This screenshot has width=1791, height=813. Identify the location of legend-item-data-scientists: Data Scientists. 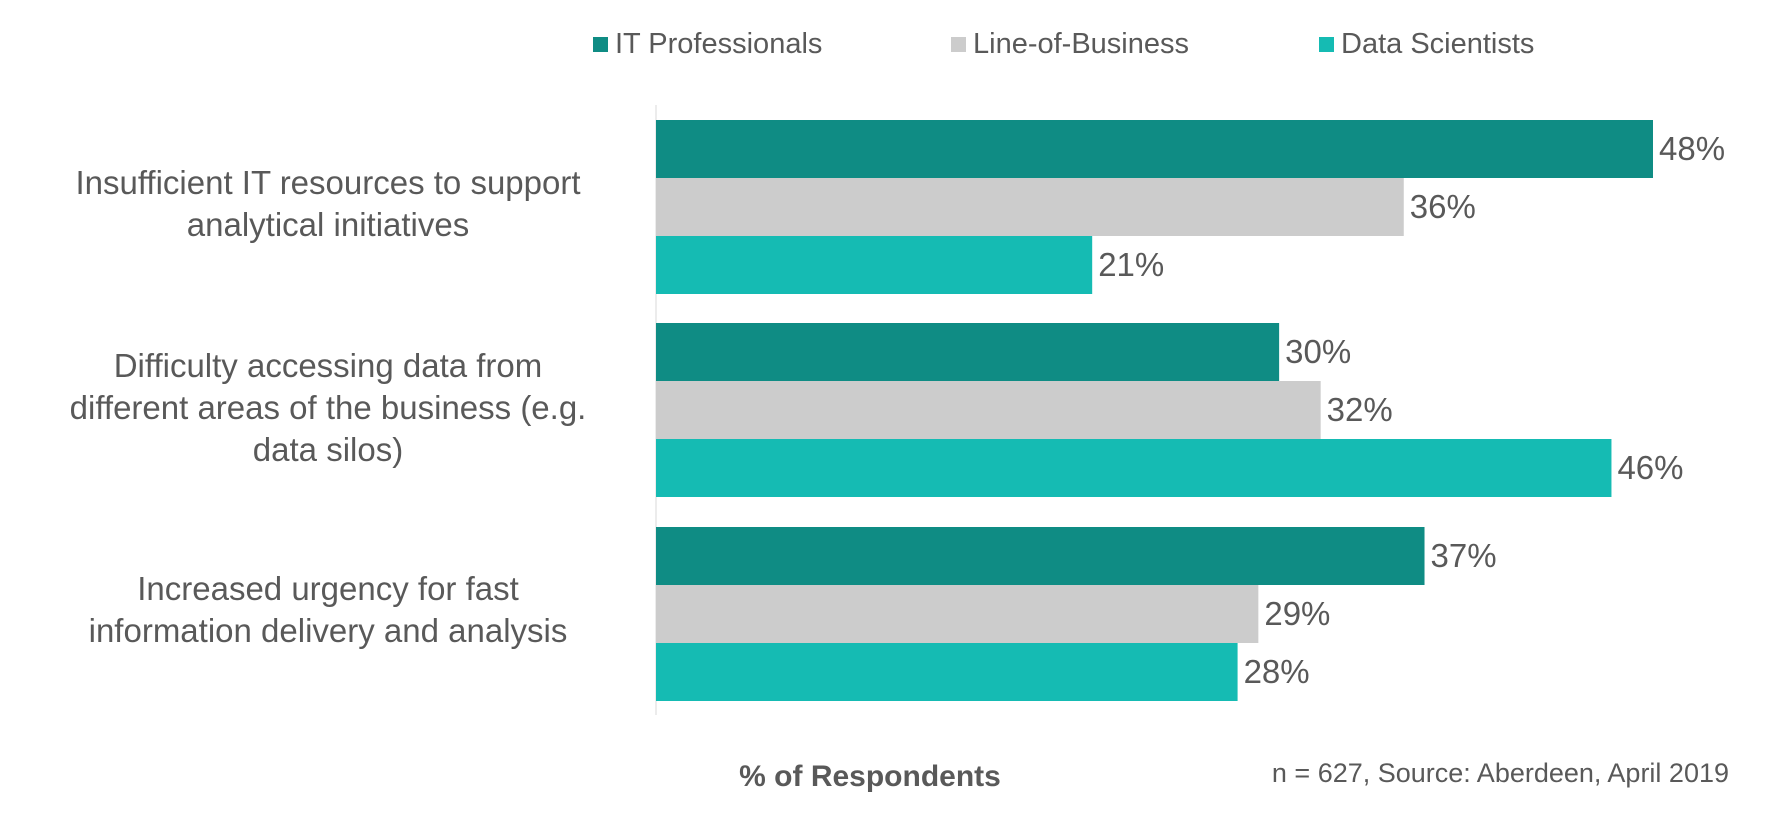
(1426, 44).